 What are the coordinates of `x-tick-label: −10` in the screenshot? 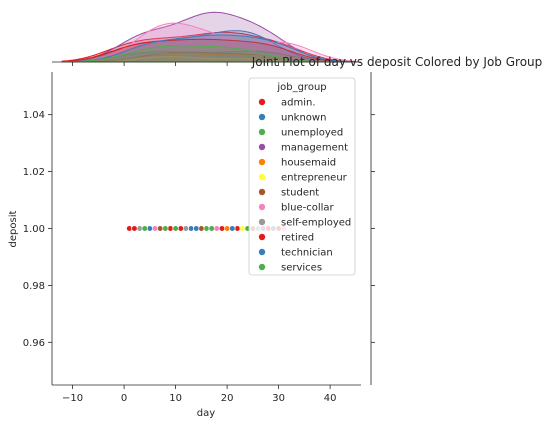 It's located at (72, 398).